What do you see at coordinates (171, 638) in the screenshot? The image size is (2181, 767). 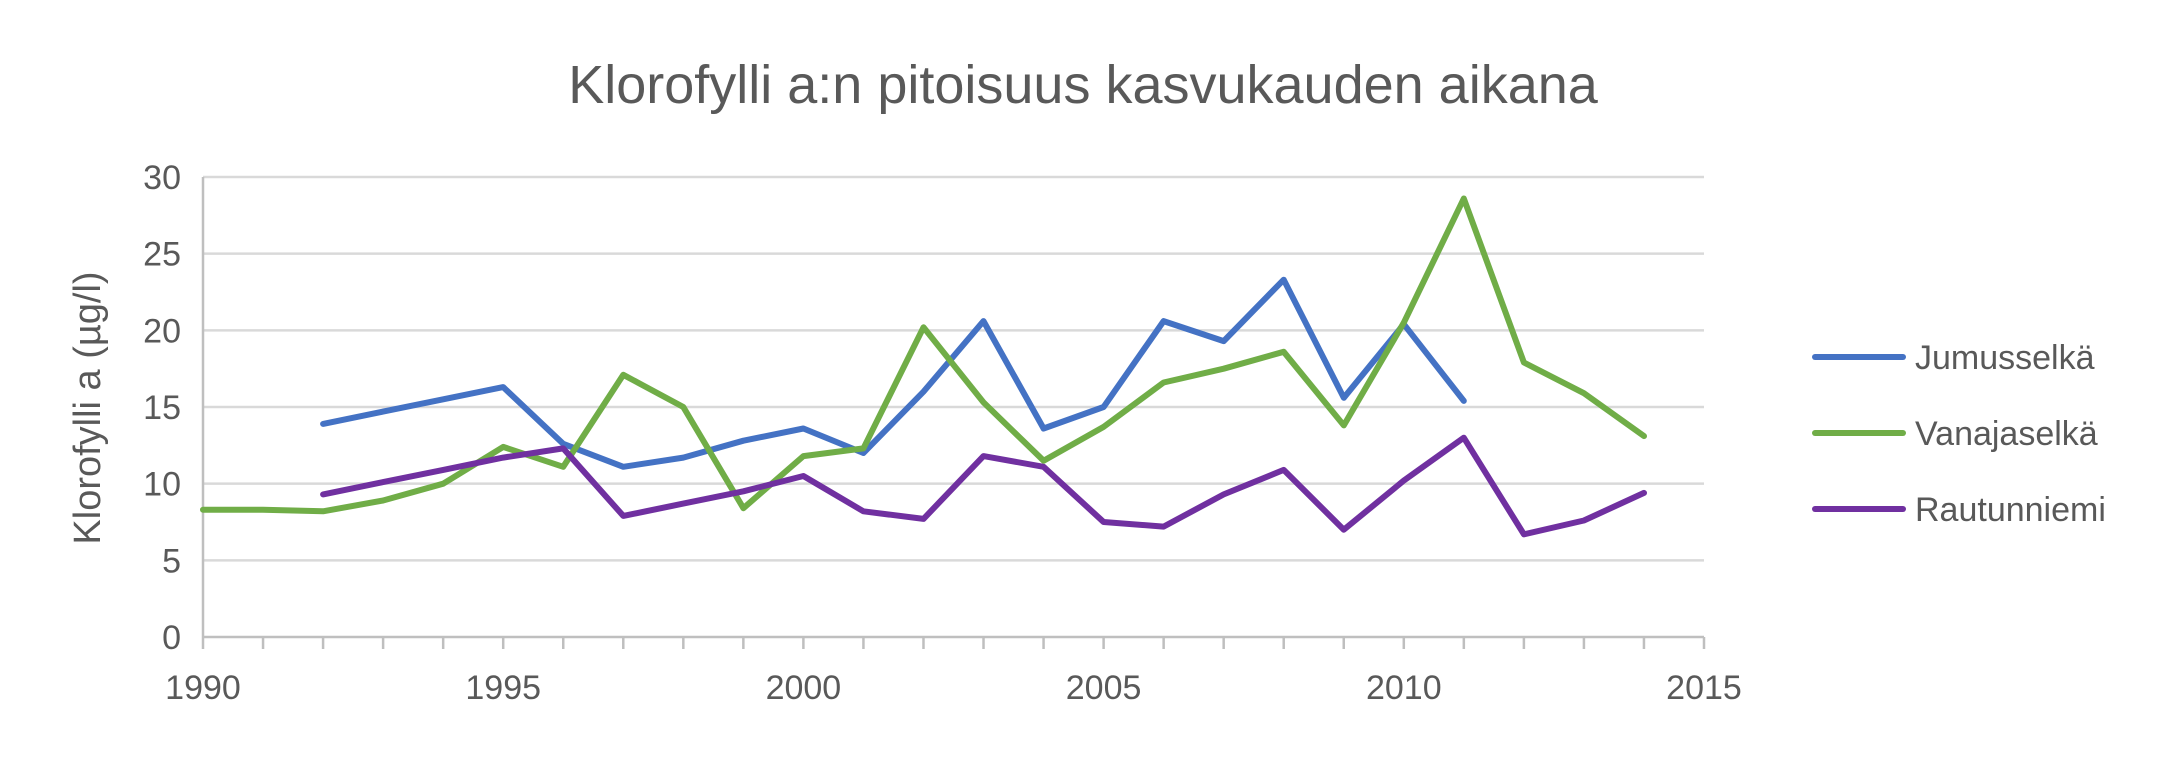 I see `y-tick-label: 0` at bounding box center [171, 638].